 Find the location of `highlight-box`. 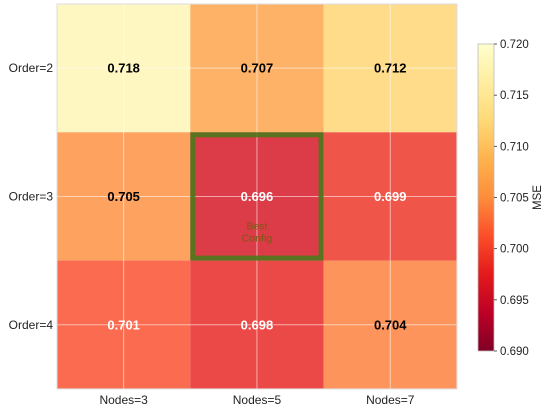

highlight-box is located at coordinates (257, 196).